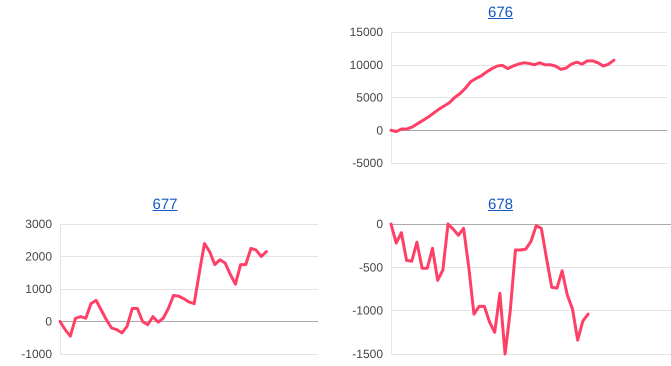  What do you see at coordinates (371, 267) in the screenshot?
I see `y-tick-label: -500` at bounding box center [371, 267].